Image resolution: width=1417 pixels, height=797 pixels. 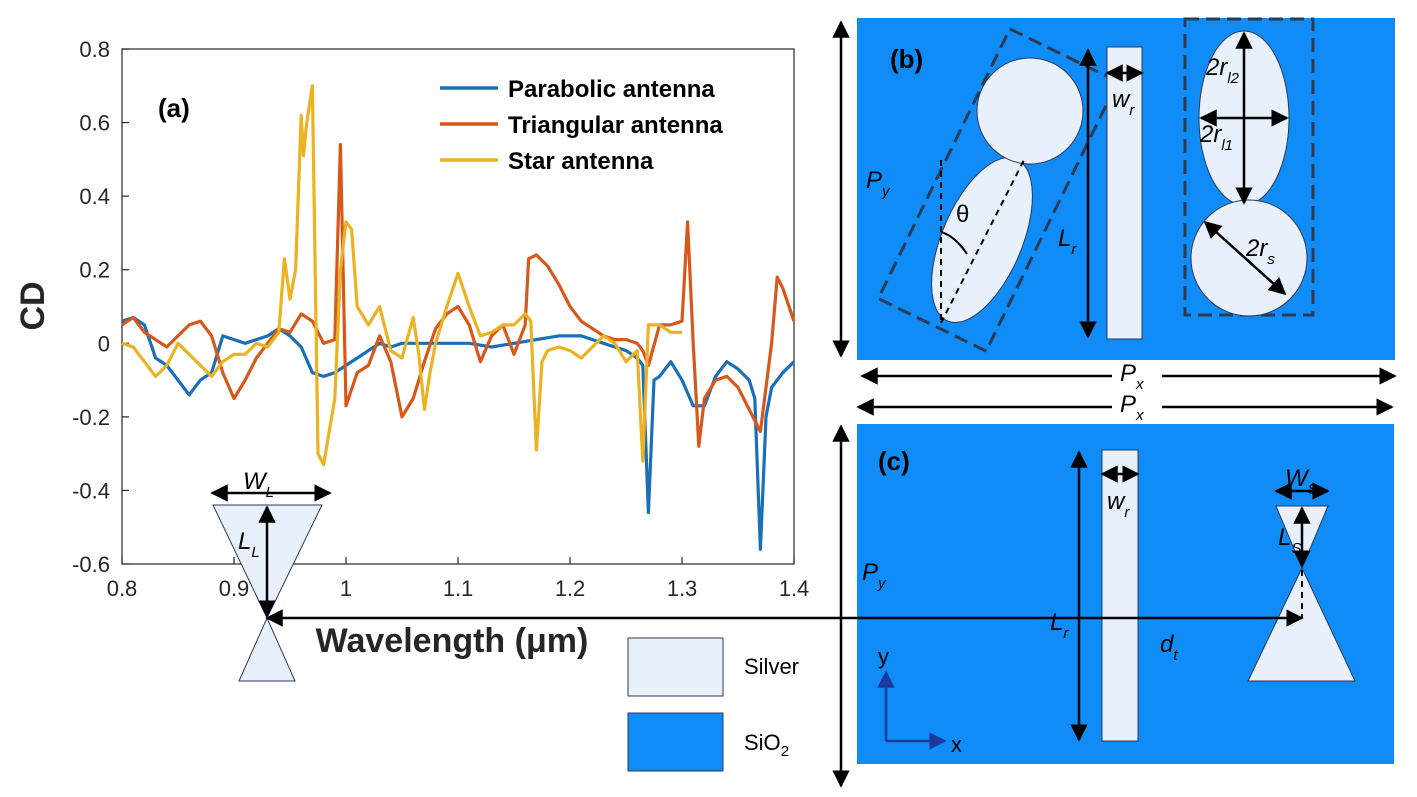 What do you see at coordinates (906, 59) in the screenshot?
I see `panel-b-label: (b)` at bounding box center [906, 59].